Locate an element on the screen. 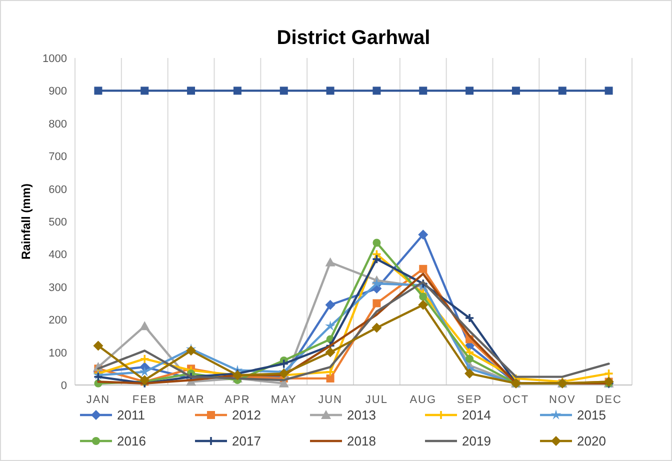 The width and height of the screenshot is (672, 461). y-tick-label: 1000 is located at coordinates (54, 59).